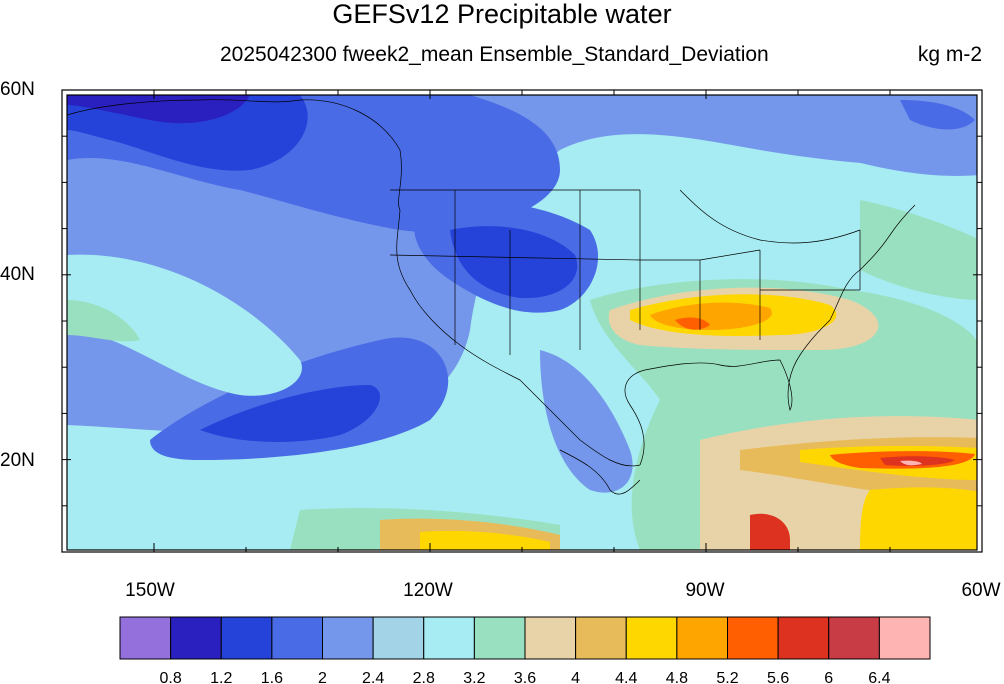  What do you see at coordinates (424, 677) in the screenshot?
I see `colorbar-level-label: 2.8` at bounding box center [424, 677].